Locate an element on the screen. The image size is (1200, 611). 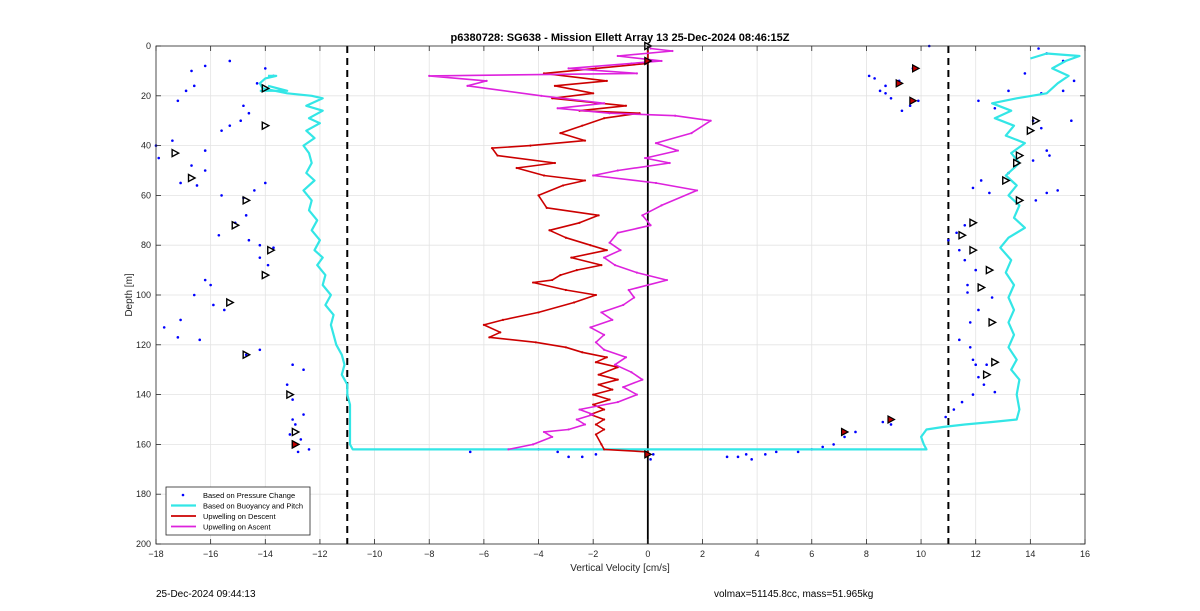
x-tick-label: 12 is located at coordinates (976, 554).